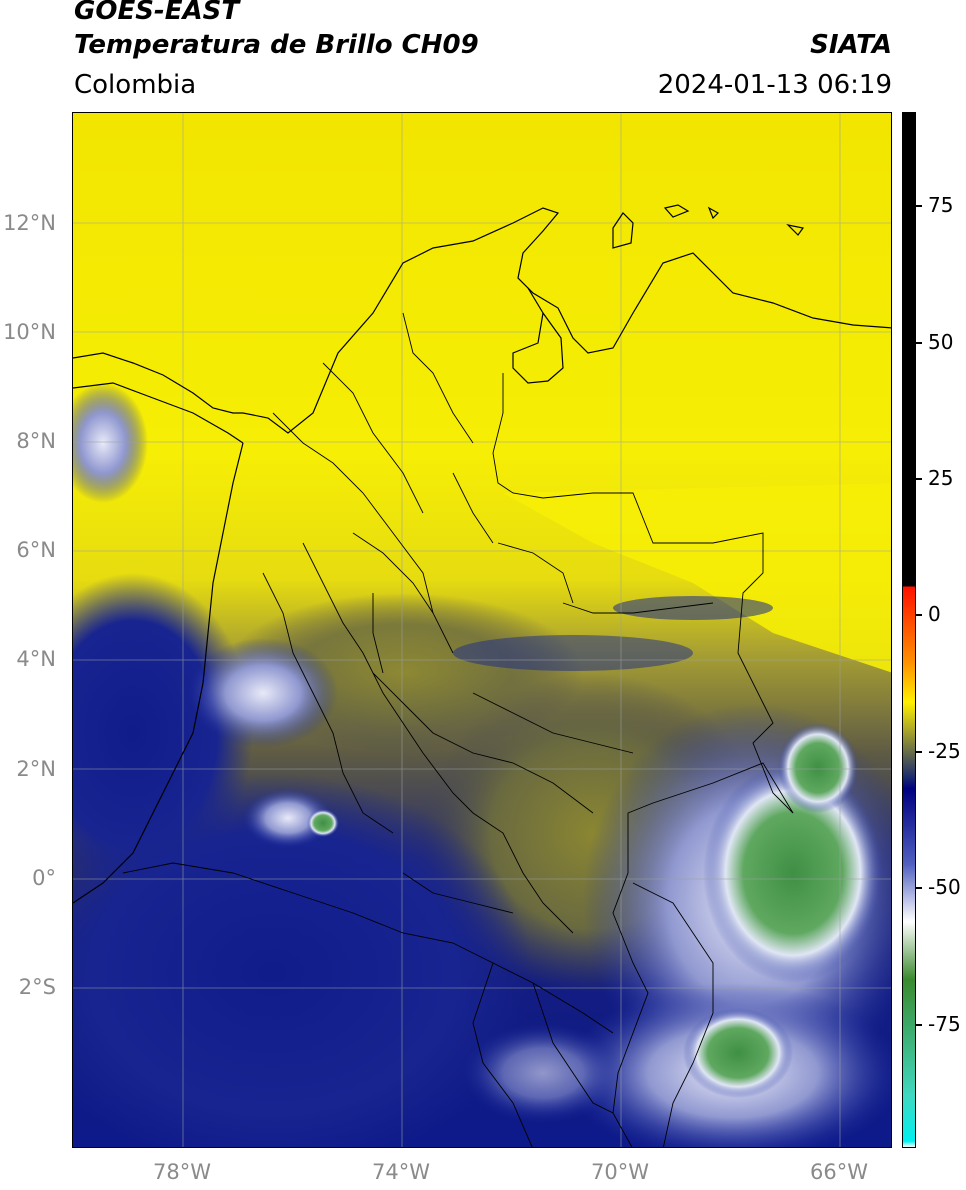 This screenshot has height=1190, width=966. I want to click on datetime-label: 2024-01-13 06:19, so click(774, 85).